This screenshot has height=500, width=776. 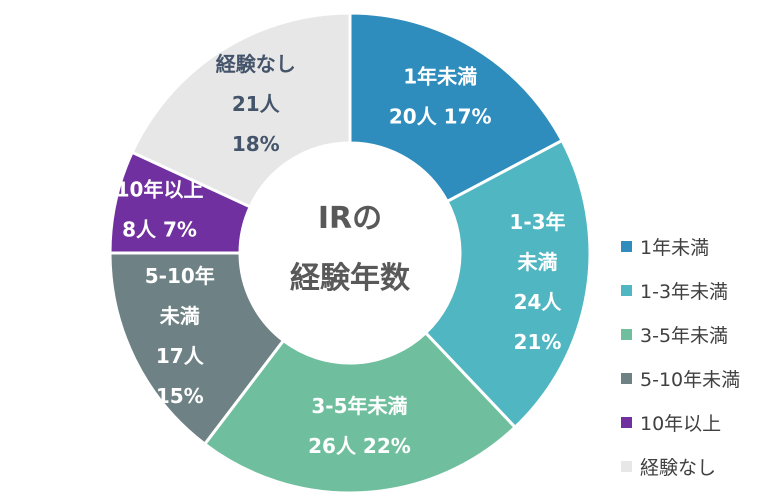 I want to click on legend-label: 10年以上, so click(x=681, y=423).